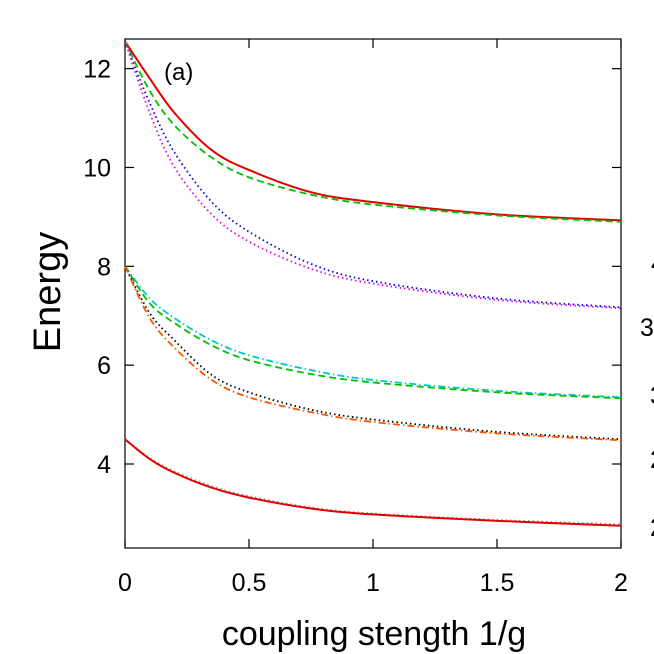 The width and height of the screenshot is (654, 654). What do you see at coordinates (249, 583) in the screenshot?
I see `x-tick-label: 0.5` at bounding box center [249, 583].